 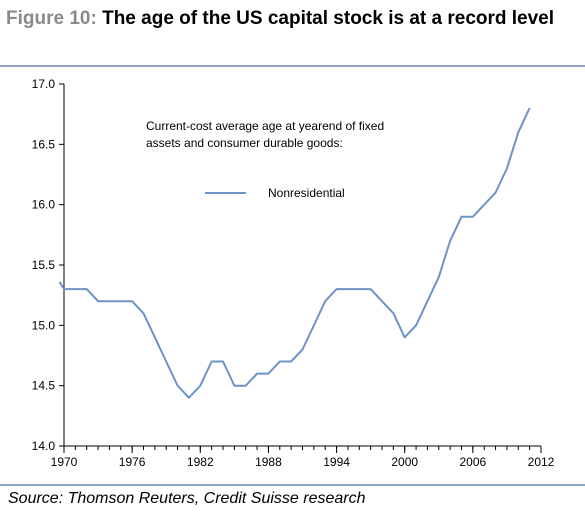 What do you see at coordinates (336, 462) in the screenshot?
I see `x-tick-label: 1994` at bounding box center [336, 462].